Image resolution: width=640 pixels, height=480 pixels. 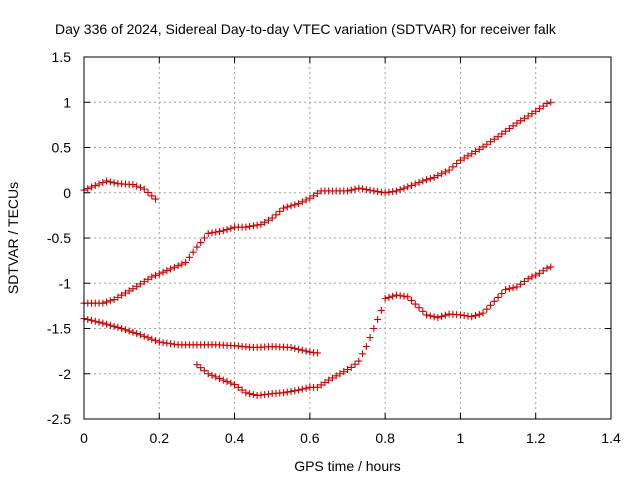 What do you see at coordinates (65, 283) in the screenshot?
I see `y-tick-label: -1` at bounding box center [65, 283].